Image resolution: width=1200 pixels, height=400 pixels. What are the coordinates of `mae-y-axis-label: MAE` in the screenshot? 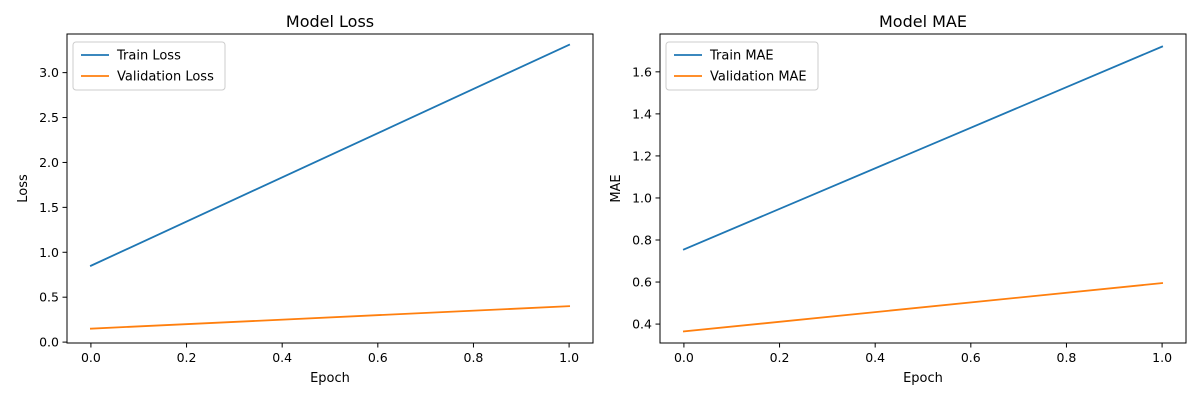 It's located at (616, 188).